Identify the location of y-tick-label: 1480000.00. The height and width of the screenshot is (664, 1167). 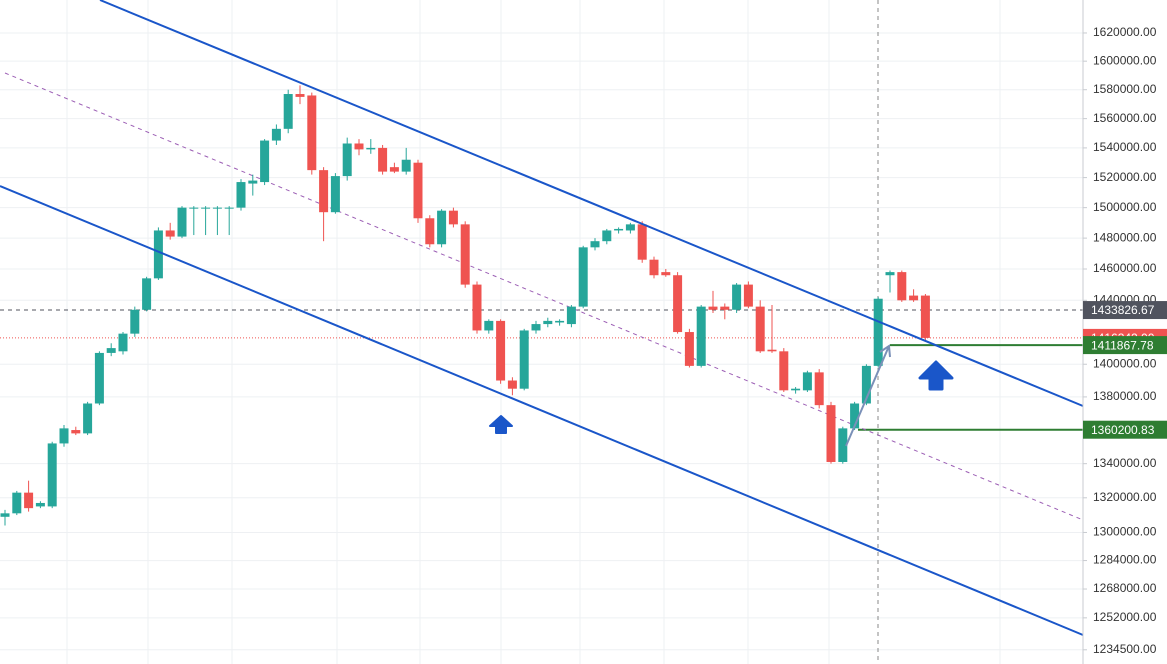
(1125, 237).